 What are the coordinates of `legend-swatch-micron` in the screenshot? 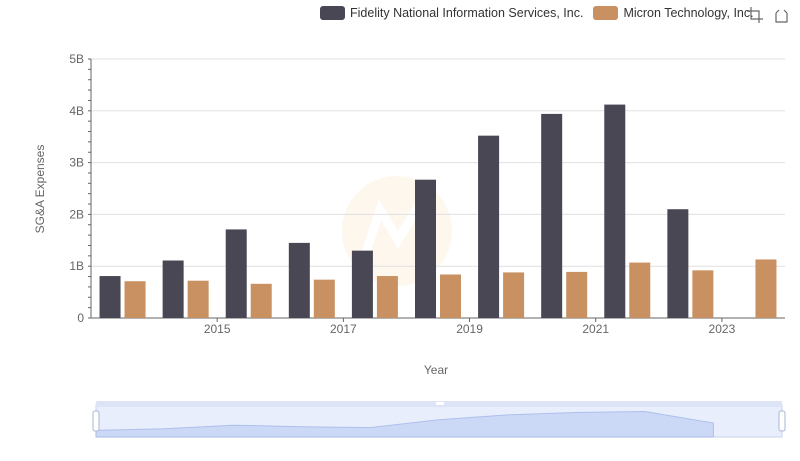 It's located at (606, 13).